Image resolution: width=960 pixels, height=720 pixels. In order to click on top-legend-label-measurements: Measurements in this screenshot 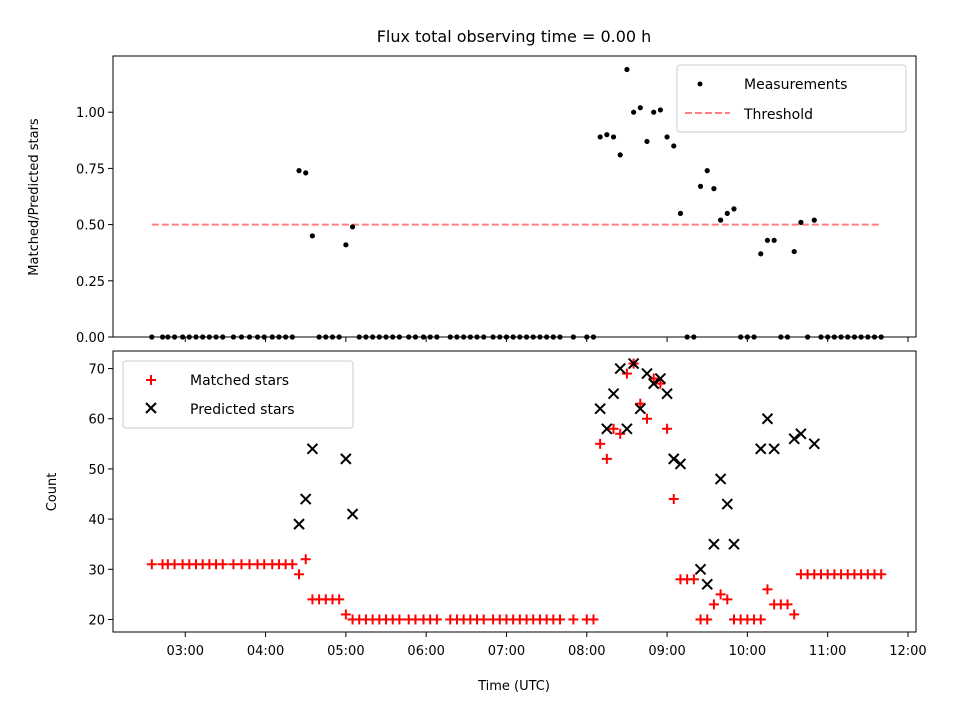, I will do `click(795, 85)`.